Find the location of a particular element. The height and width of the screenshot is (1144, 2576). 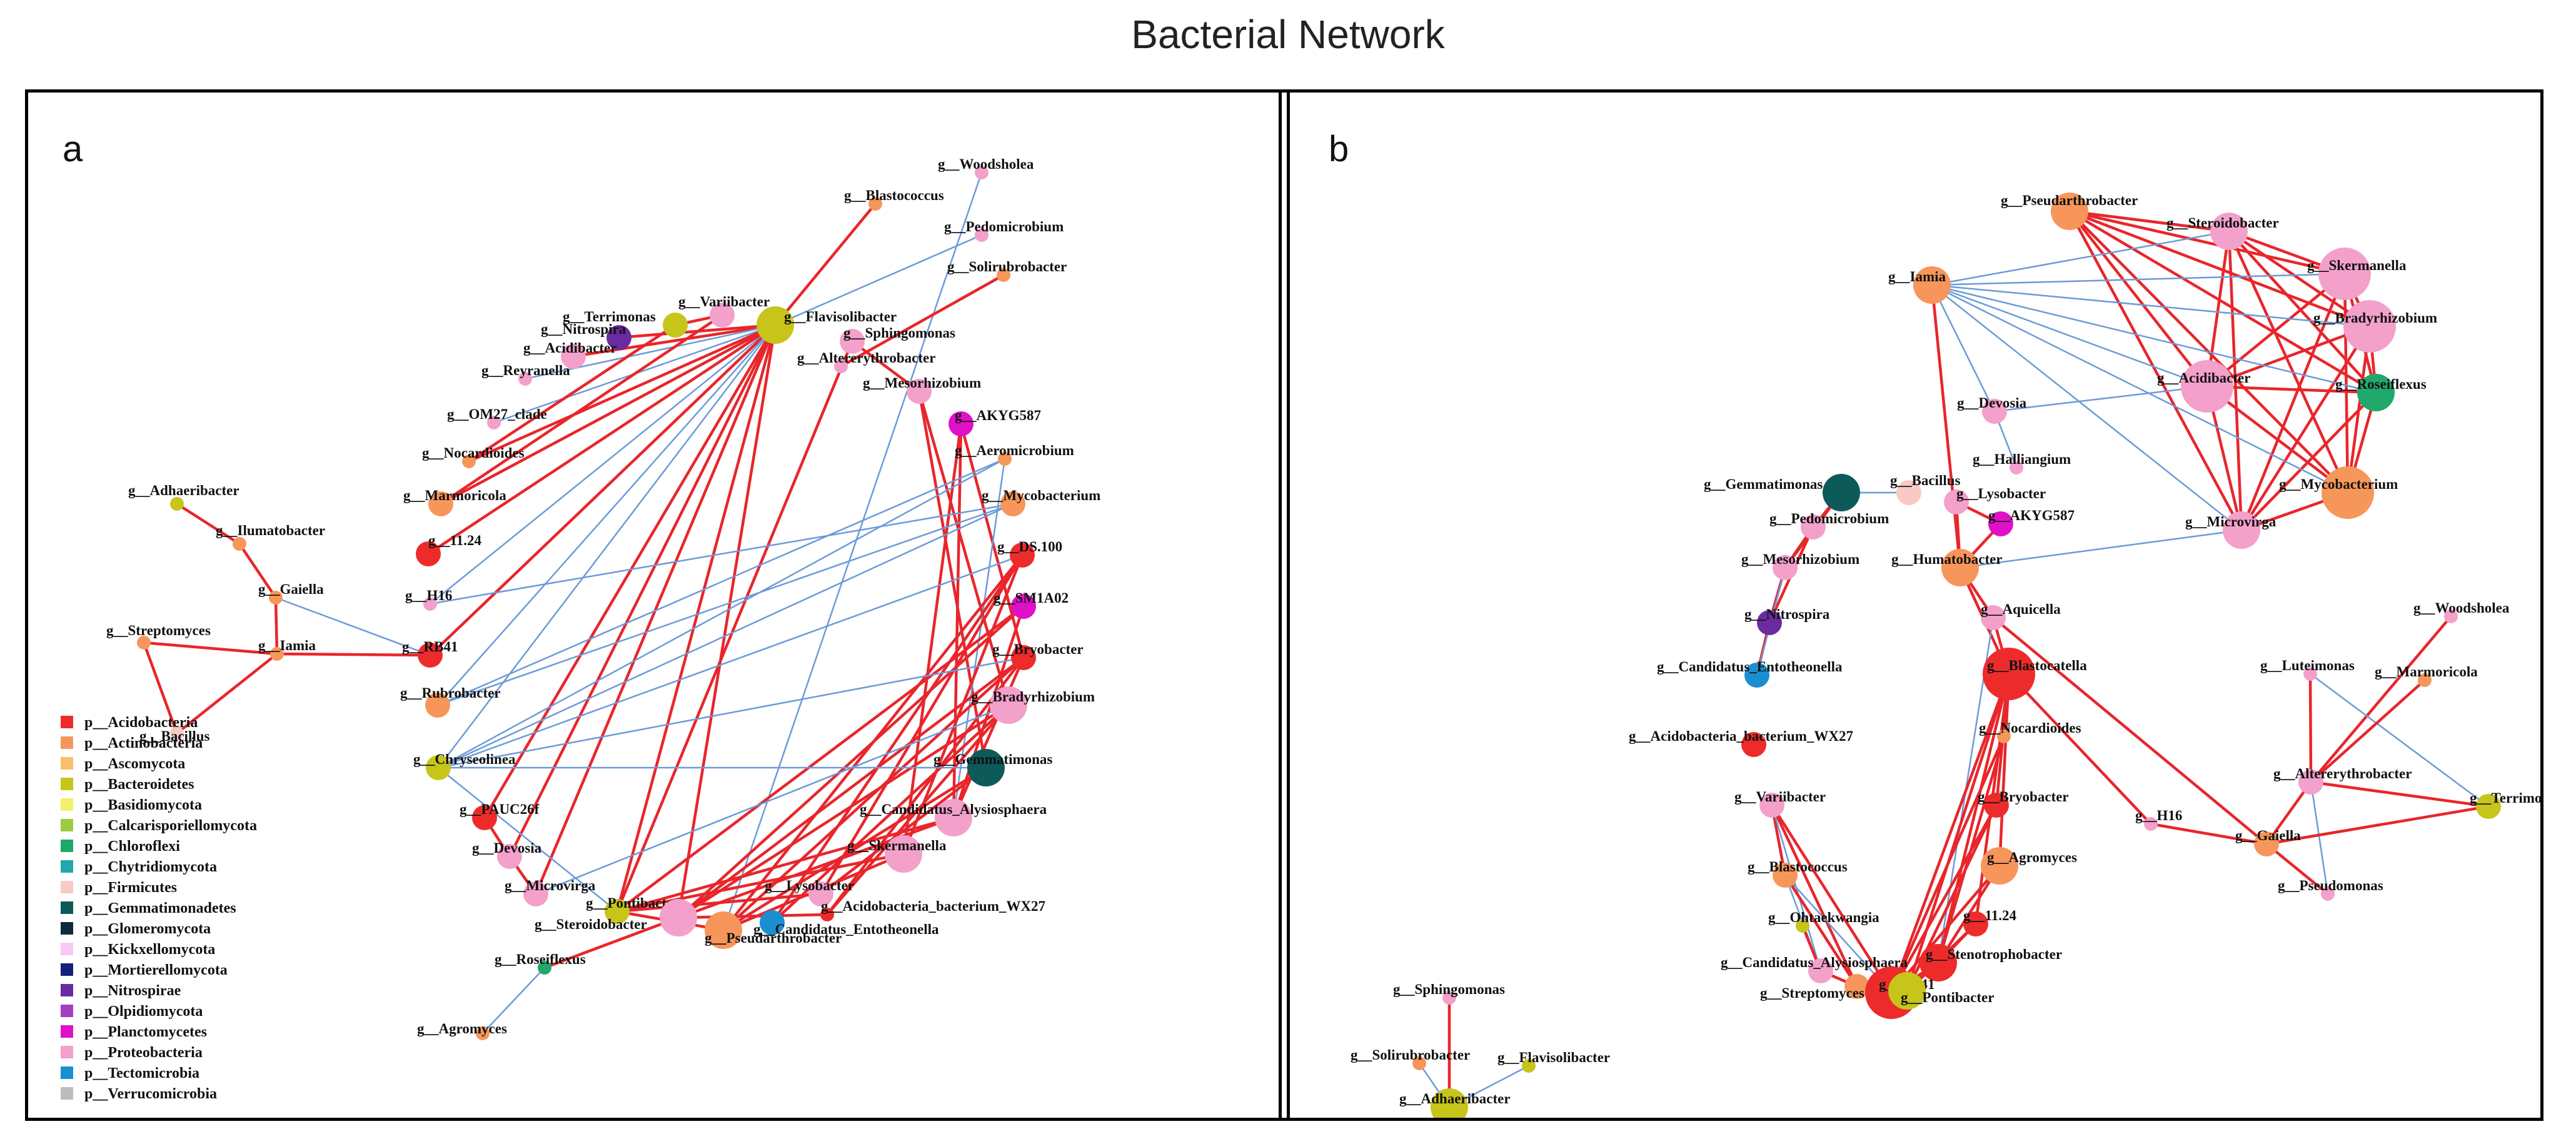

node-acidobacteria-bacterium-wx27: g__Acidobacteria_bacterium_WX27 is located at coordinates (1741, 742).